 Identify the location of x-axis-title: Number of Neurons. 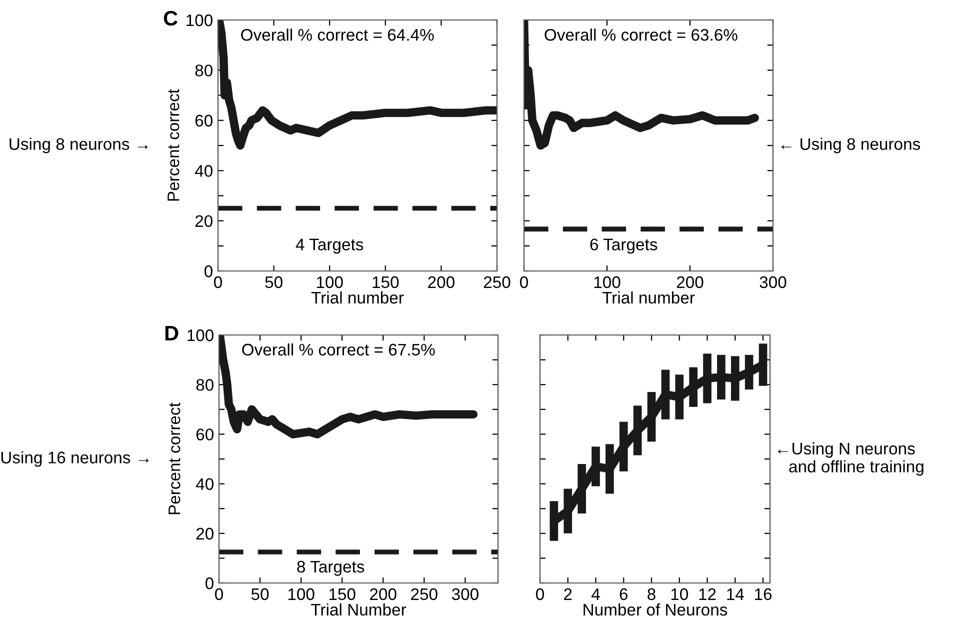
(656, 609).